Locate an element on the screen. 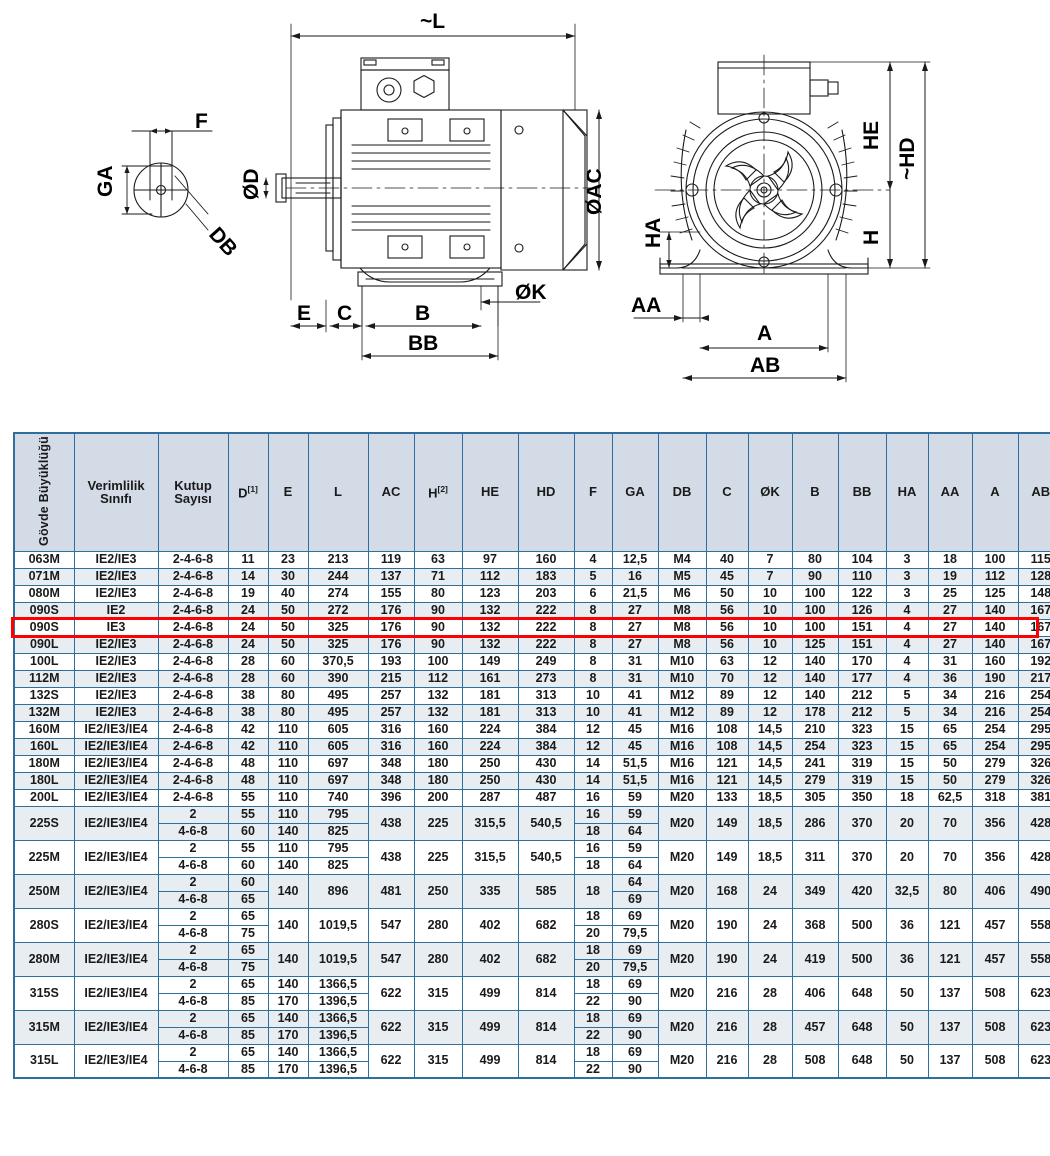 The height and width of the screenshot is (1156, 1050). cell-f: 10 is located at coordinates (593, 712).